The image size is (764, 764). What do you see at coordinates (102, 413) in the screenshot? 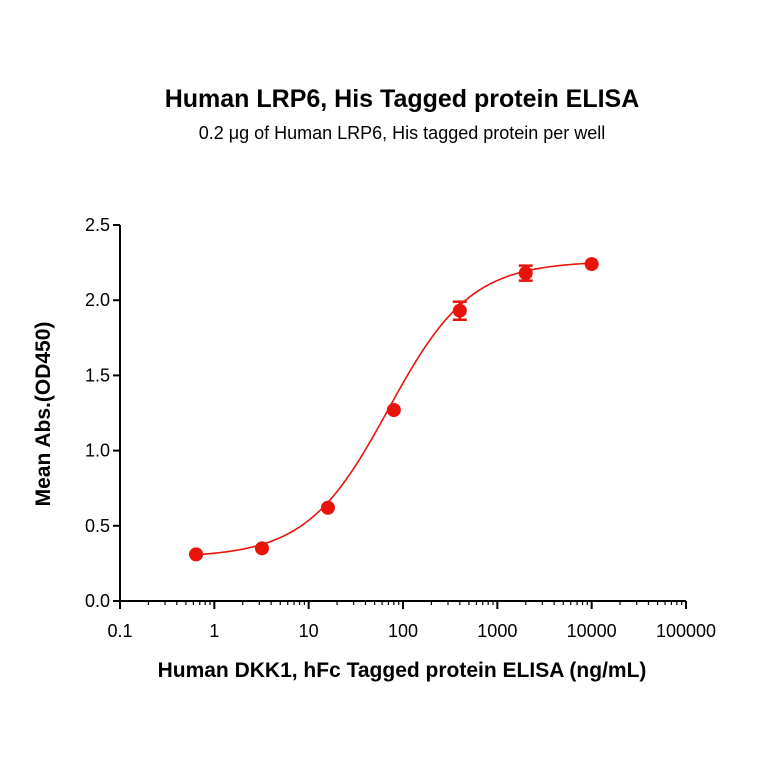
I see `y-axis-ticks: 0.0 0.5 1.0 1.5 2.0 2.5` at bounding box center [102, 413].